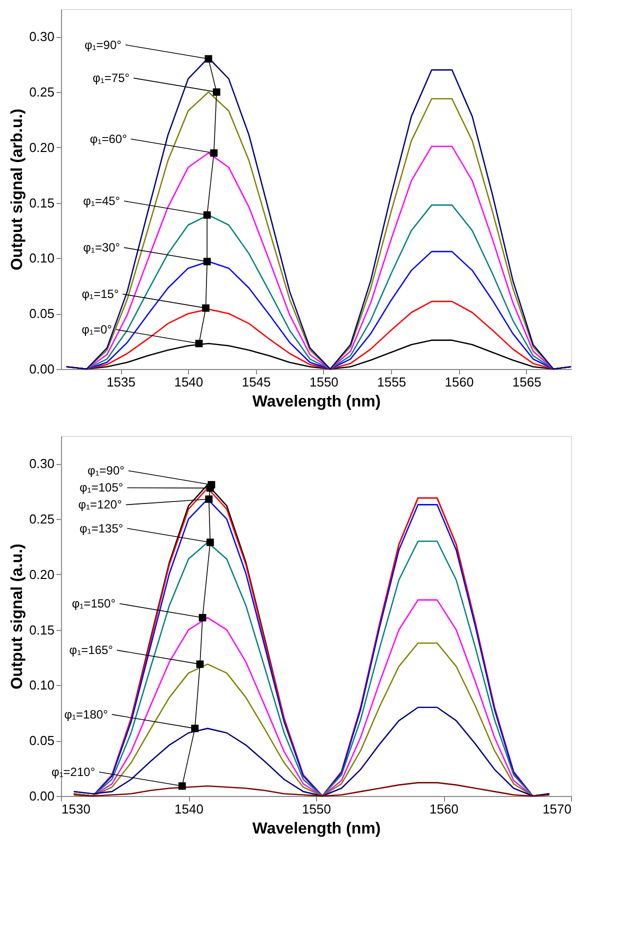 The image size is (629, 948). Describe the element at coordinates (100, 505) in the screenshot. I see `annotation: φ₁=120°` at that location.